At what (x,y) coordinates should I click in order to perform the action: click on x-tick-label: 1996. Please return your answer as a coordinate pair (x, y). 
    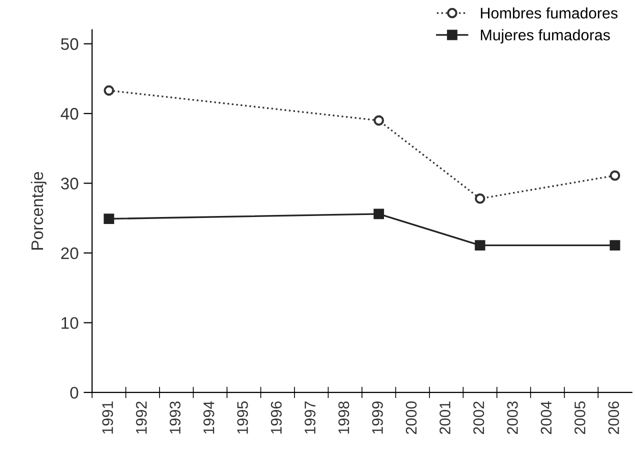
    Looking at the image, I should click on (276, 417).